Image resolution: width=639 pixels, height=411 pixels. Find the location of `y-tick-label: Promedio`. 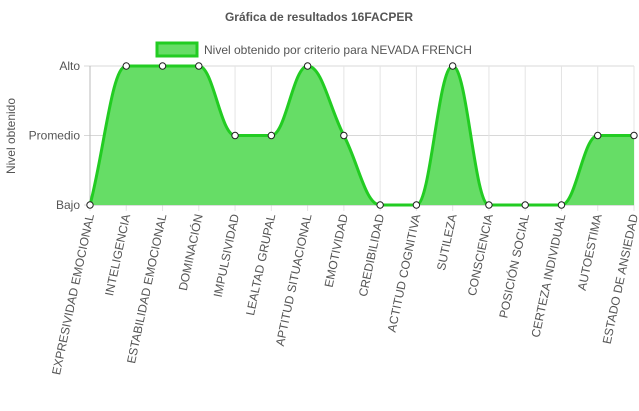

y-tick-label: Promedio is located at coordinates (55, 136).